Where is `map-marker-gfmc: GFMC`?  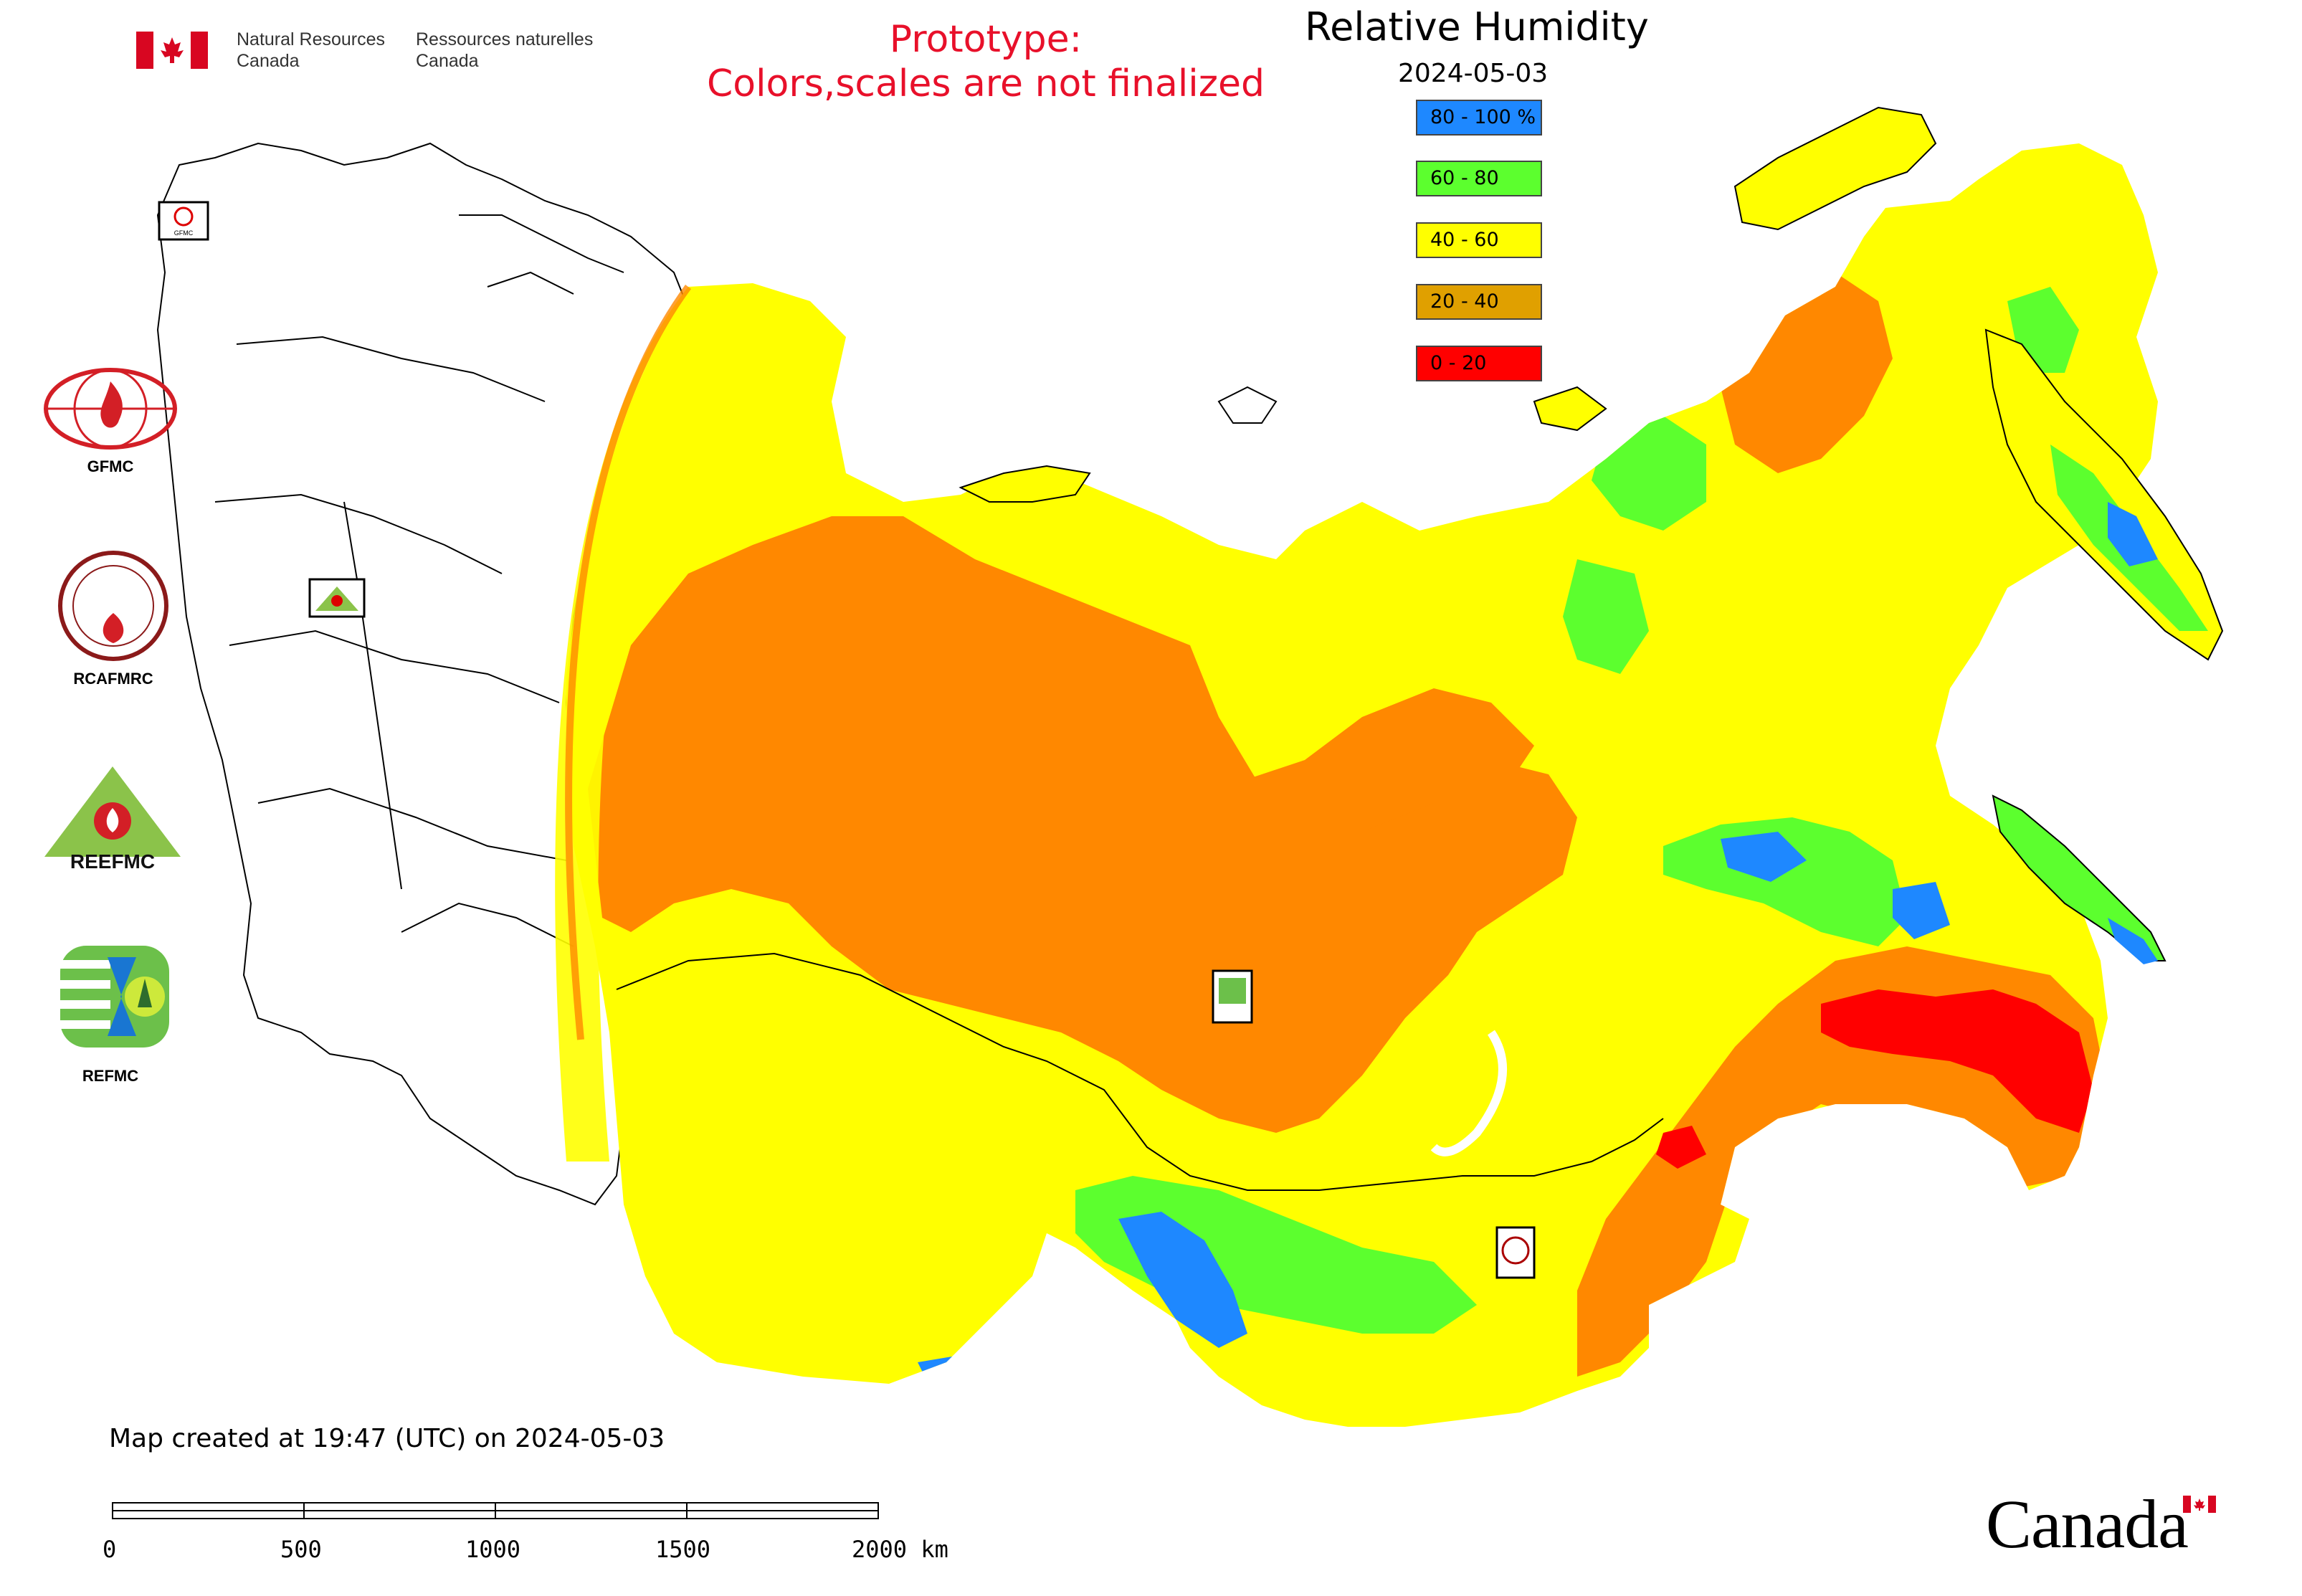
map-marker-gfmc: GFMC is located at coordinates (184, 221).